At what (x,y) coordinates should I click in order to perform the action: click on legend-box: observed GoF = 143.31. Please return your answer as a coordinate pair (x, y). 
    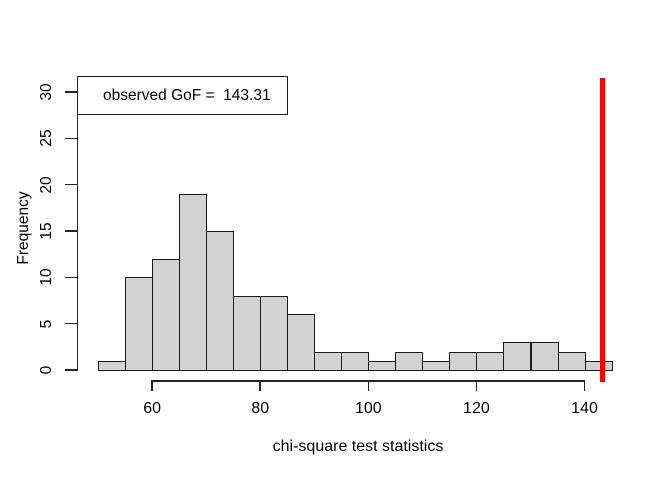
    Looking at the image, I should click on (182, 95).